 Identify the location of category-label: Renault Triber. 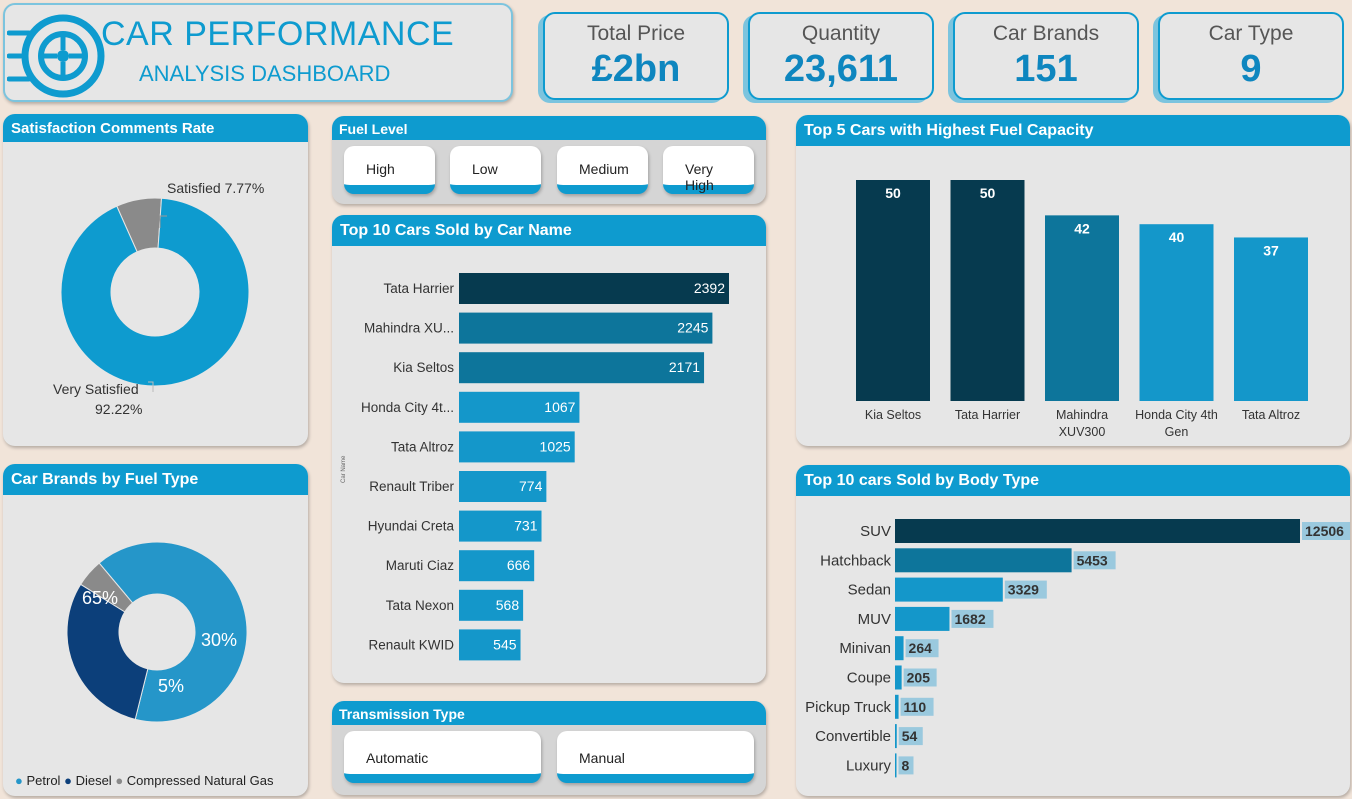
(411, 486).